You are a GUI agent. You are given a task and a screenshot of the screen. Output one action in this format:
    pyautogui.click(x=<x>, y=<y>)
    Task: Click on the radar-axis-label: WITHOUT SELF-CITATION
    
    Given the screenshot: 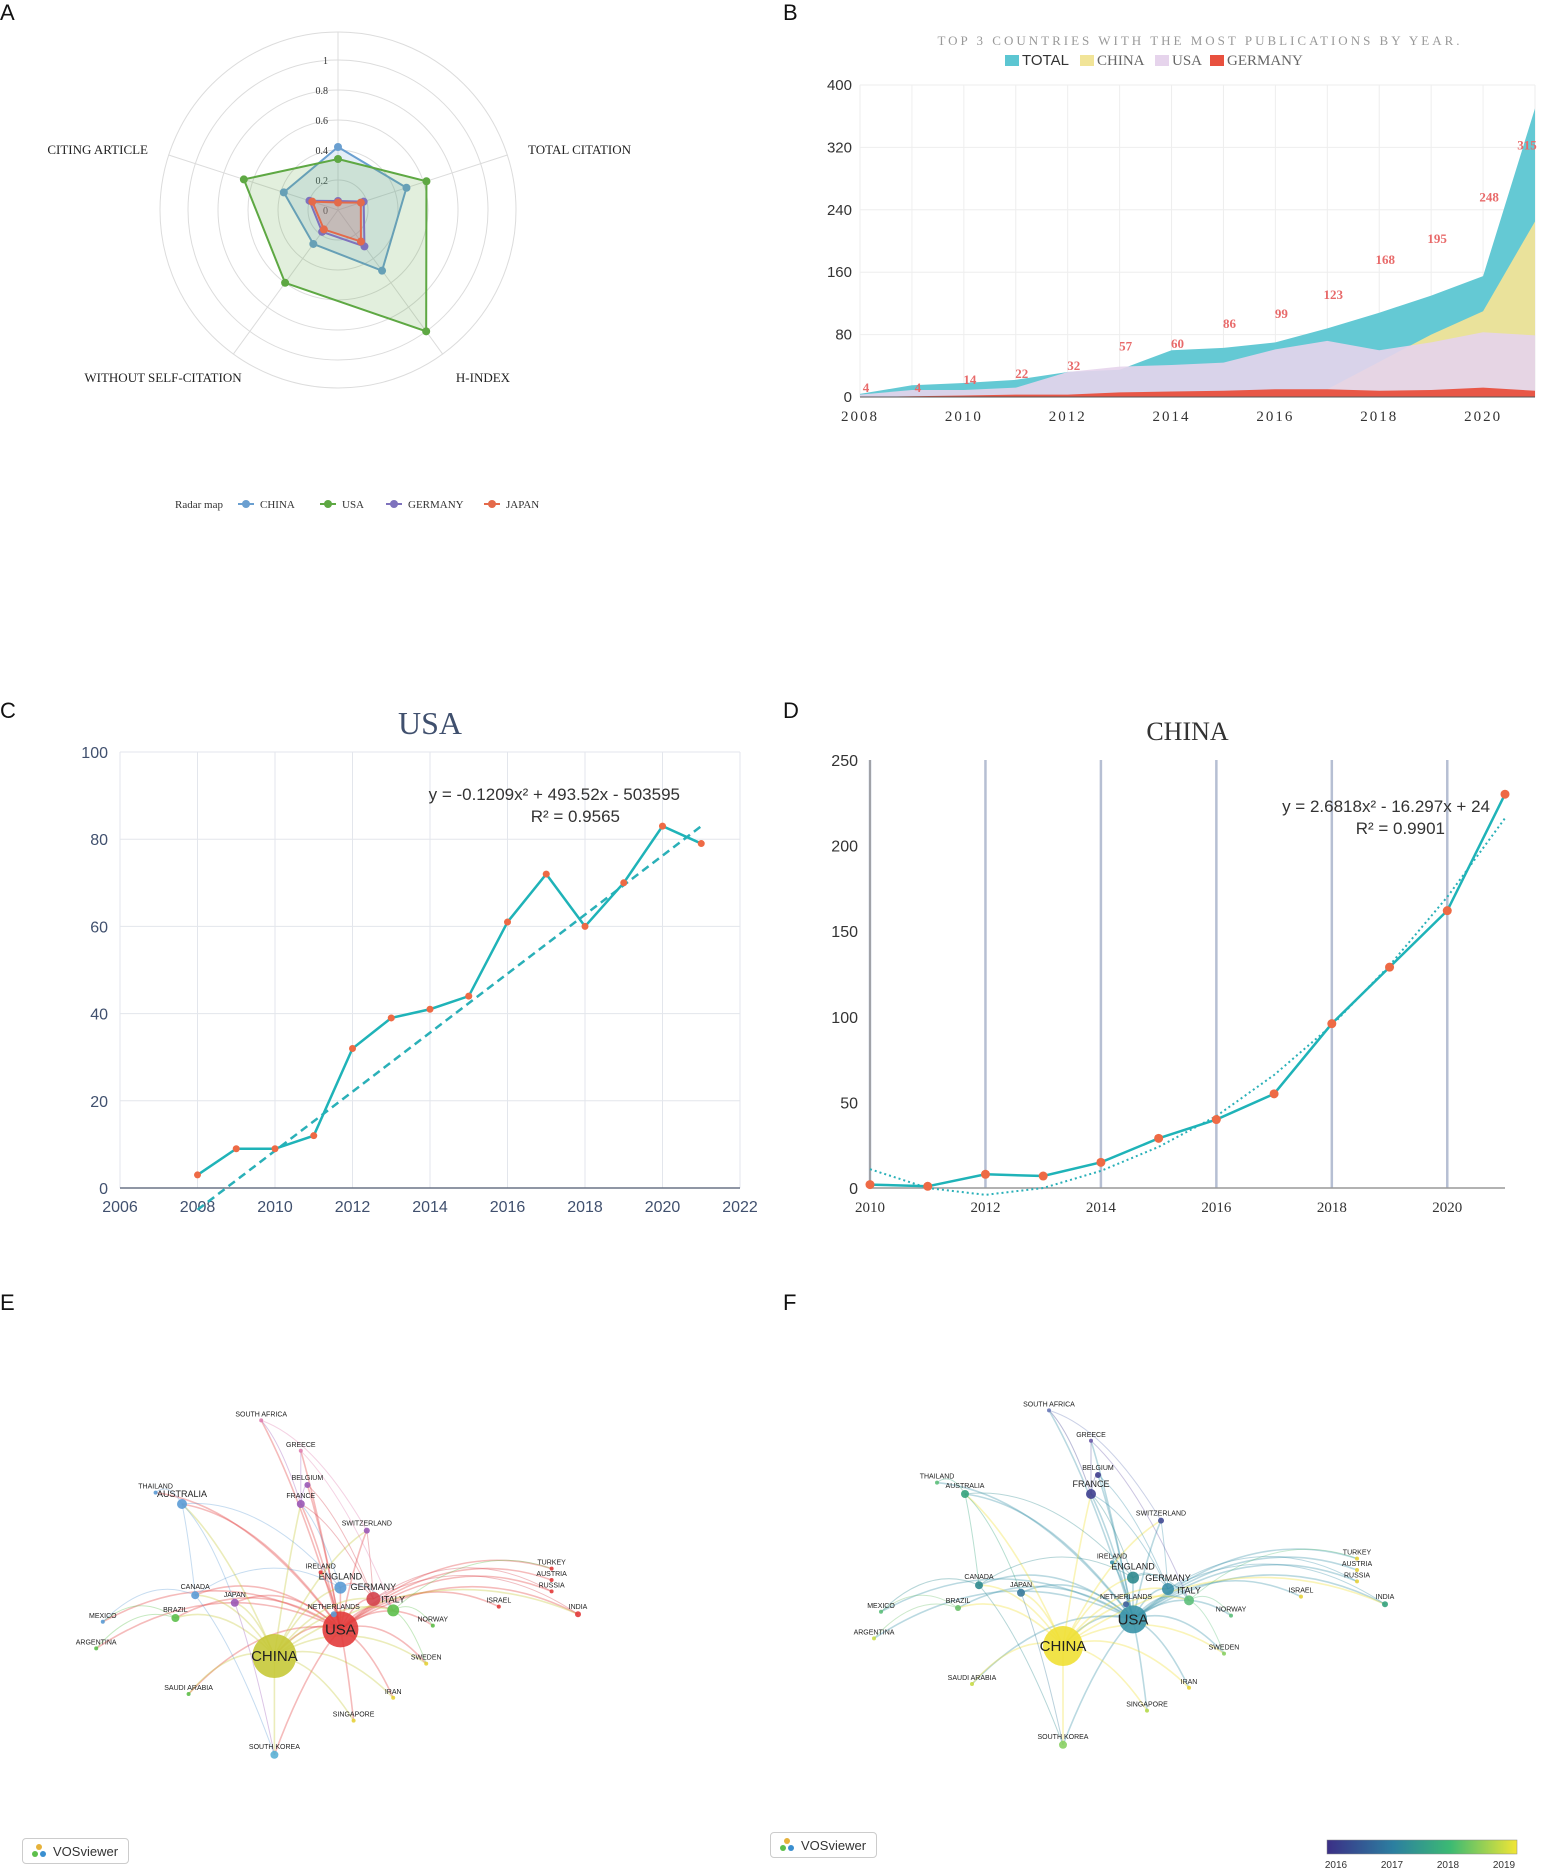 What is the action you would take?
    pyautogui.click(x=163, y=377)
    